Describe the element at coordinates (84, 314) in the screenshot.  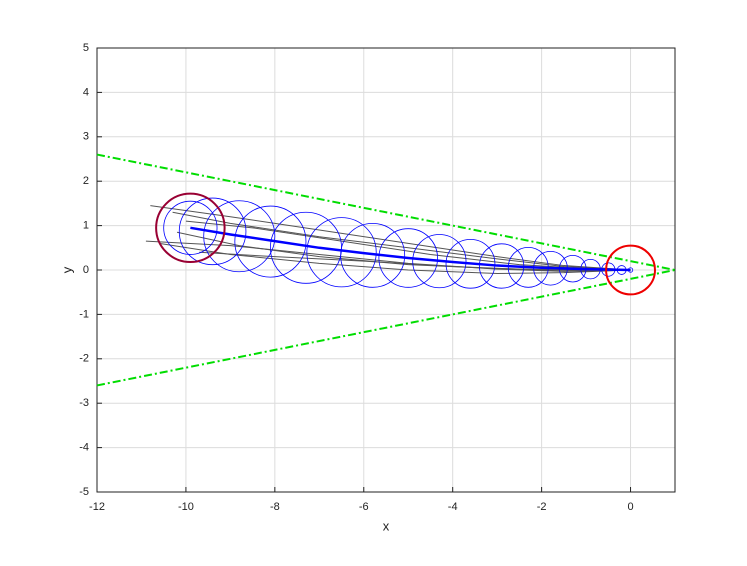
I see `y-tick-label: -1` at that location.